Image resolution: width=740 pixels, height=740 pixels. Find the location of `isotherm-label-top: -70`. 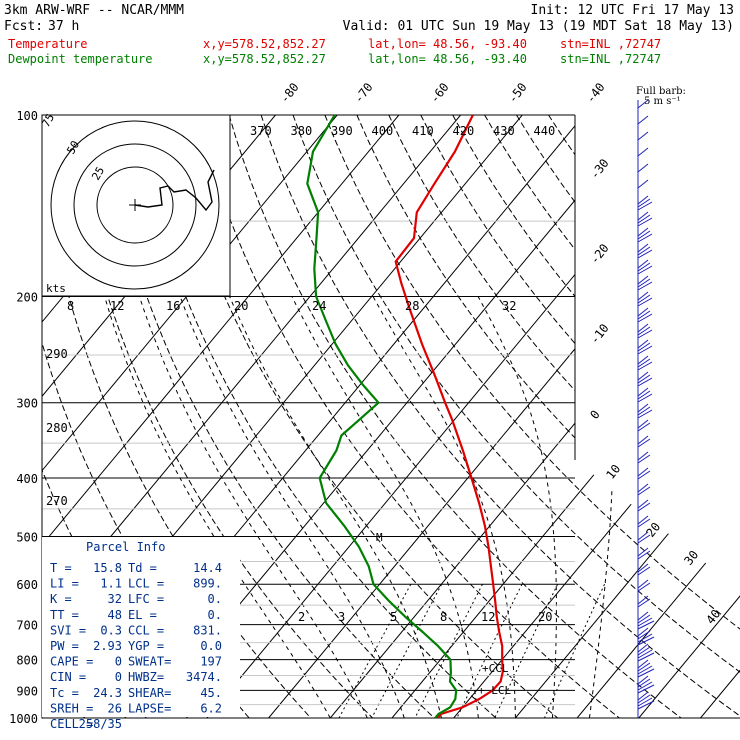

isotherm-label-top: -70 is located at coordinates (363, 93).